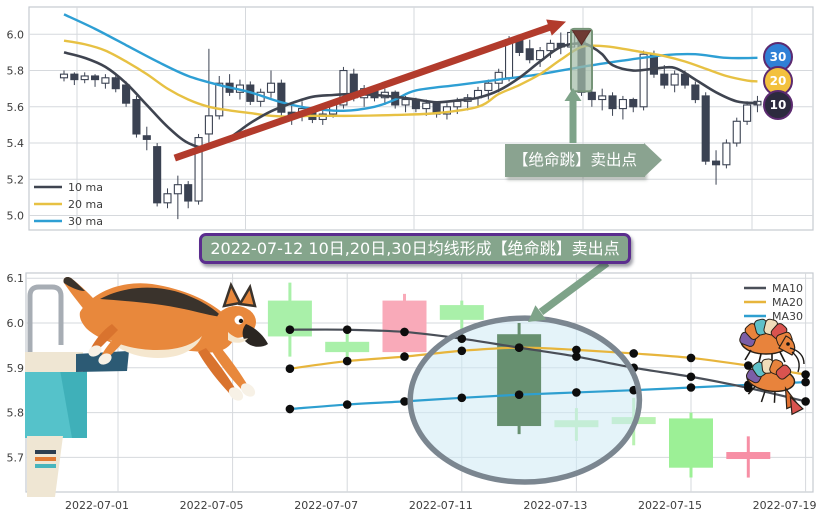 The image size is (816, 520). Describe the element at coordinates (16, 368) in the screenshot. I see `bottom-y-tick-label: 5.9` at that location.